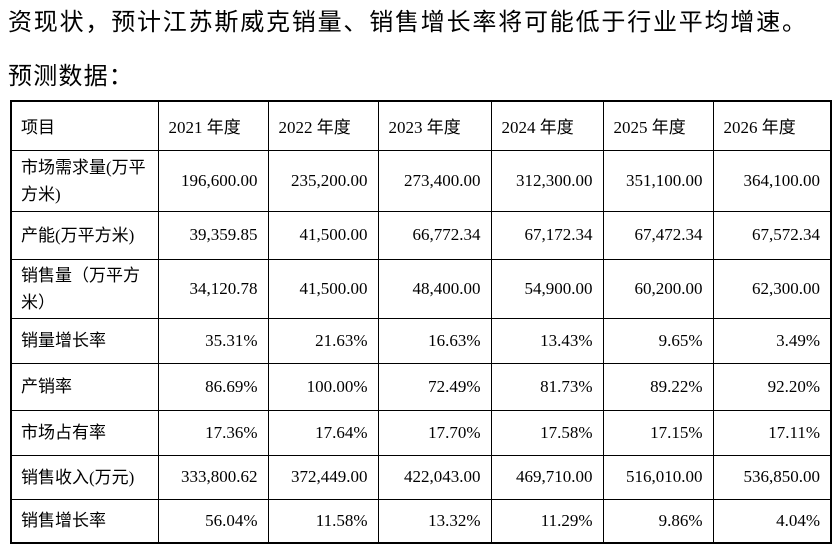 The width and height of the screenshot is (836, 549). Describe the element at coordinates (547, 477) in the screenshot. I see `value-cell: 469,710.00` at that location.